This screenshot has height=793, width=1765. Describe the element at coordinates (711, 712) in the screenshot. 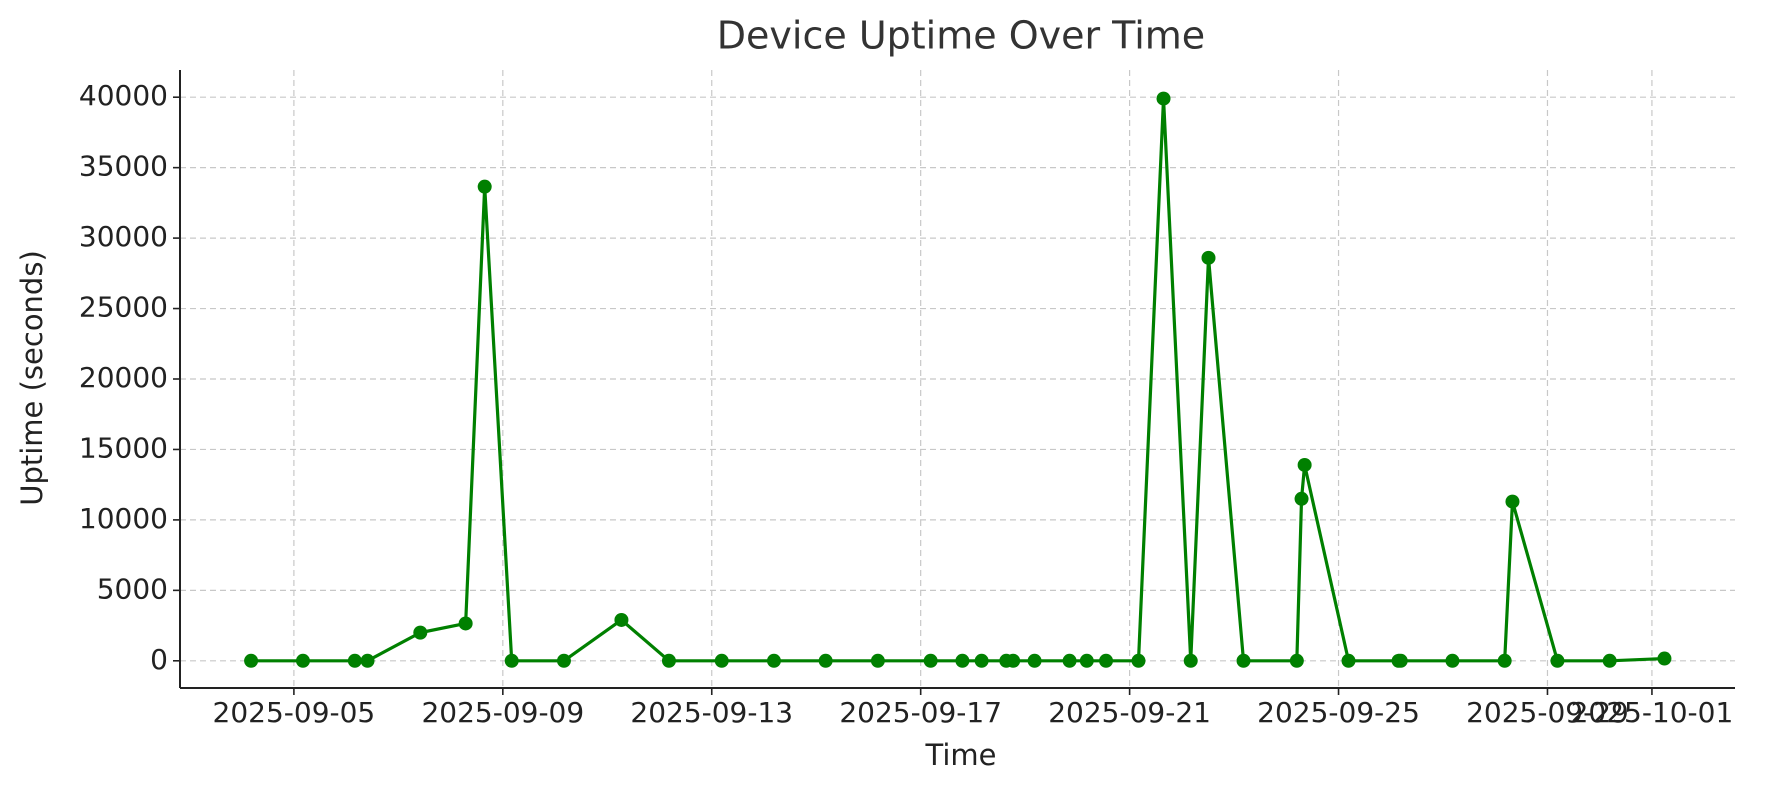

I see `x-tick-label: 2025-09-13` at that location.